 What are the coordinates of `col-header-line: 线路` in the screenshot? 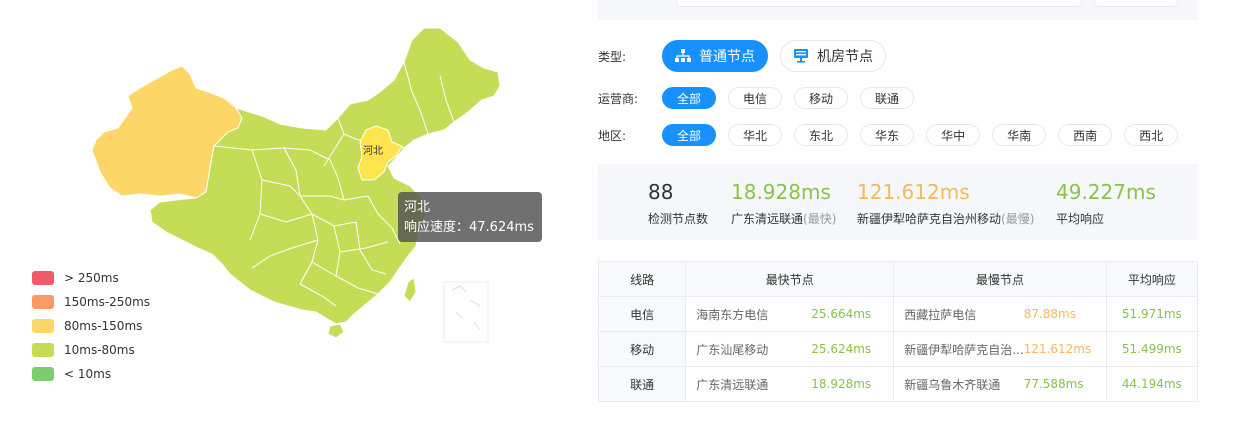 It's located at (642, 279).